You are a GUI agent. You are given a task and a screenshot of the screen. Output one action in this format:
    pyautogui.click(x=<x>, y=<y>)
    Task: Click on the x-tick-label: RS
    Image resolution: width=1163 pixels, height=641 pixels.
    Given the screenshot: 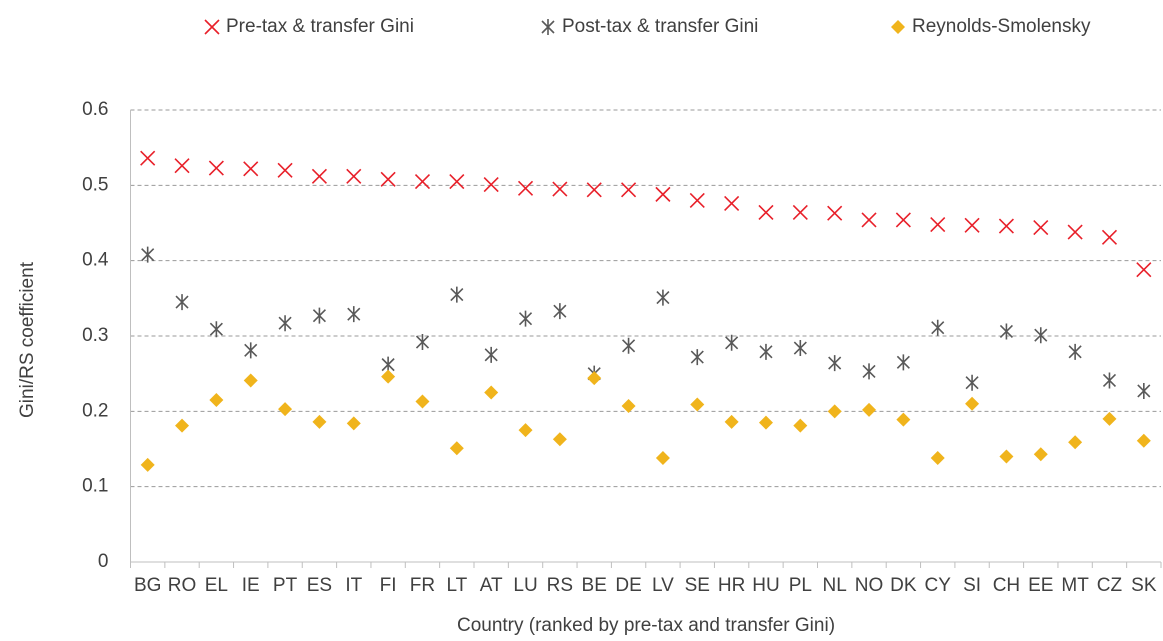 What is the action you would take?
    pyautogui.click(x=560, y=585)
    